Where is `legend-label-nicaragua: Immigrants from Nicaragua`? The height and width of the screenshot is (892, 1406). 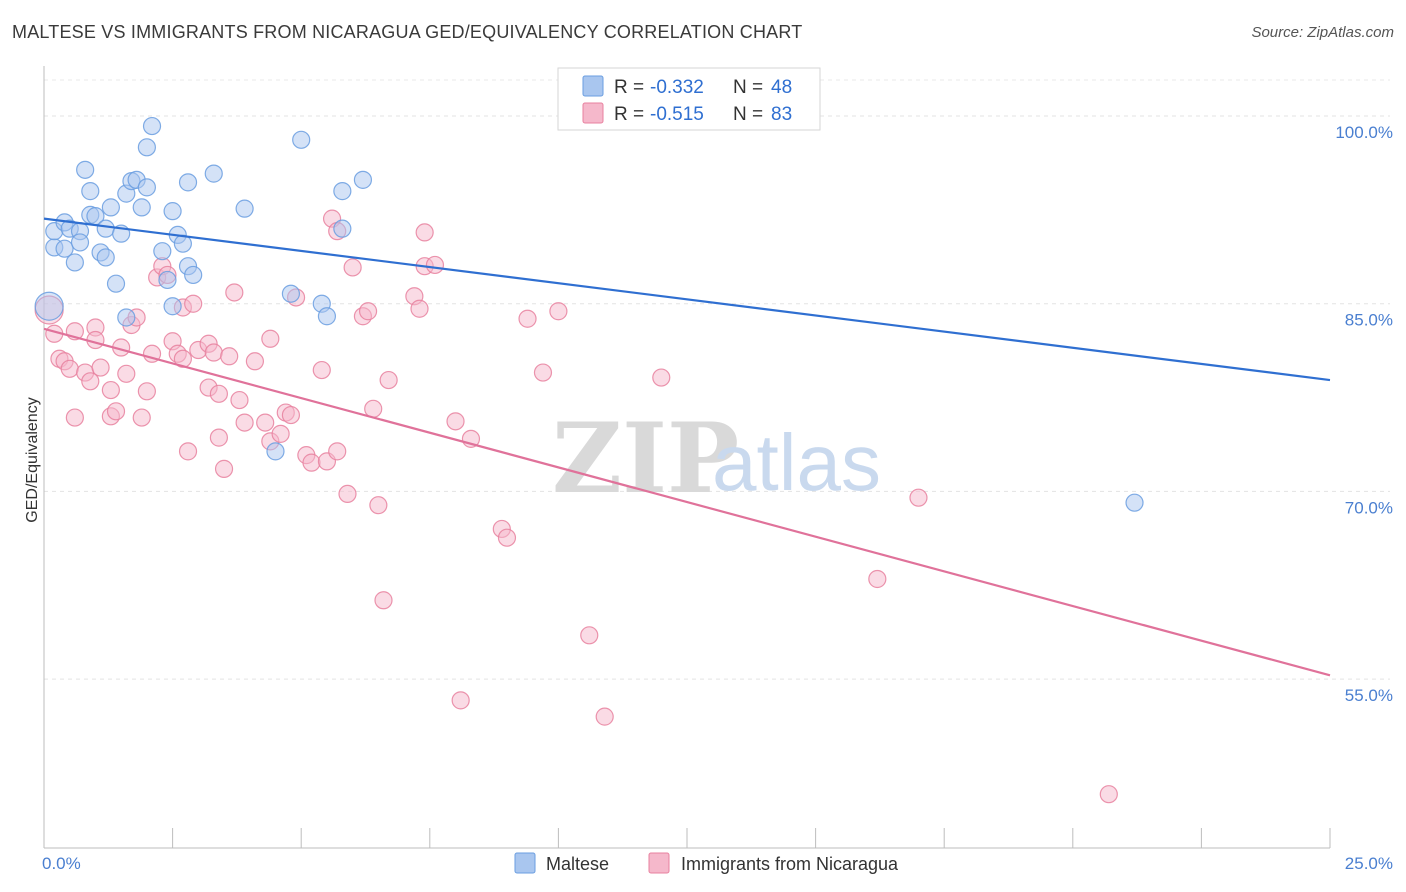
legend-label-nicaragua: Immigrants from Nicaragua is located at coordinates (790, 864).